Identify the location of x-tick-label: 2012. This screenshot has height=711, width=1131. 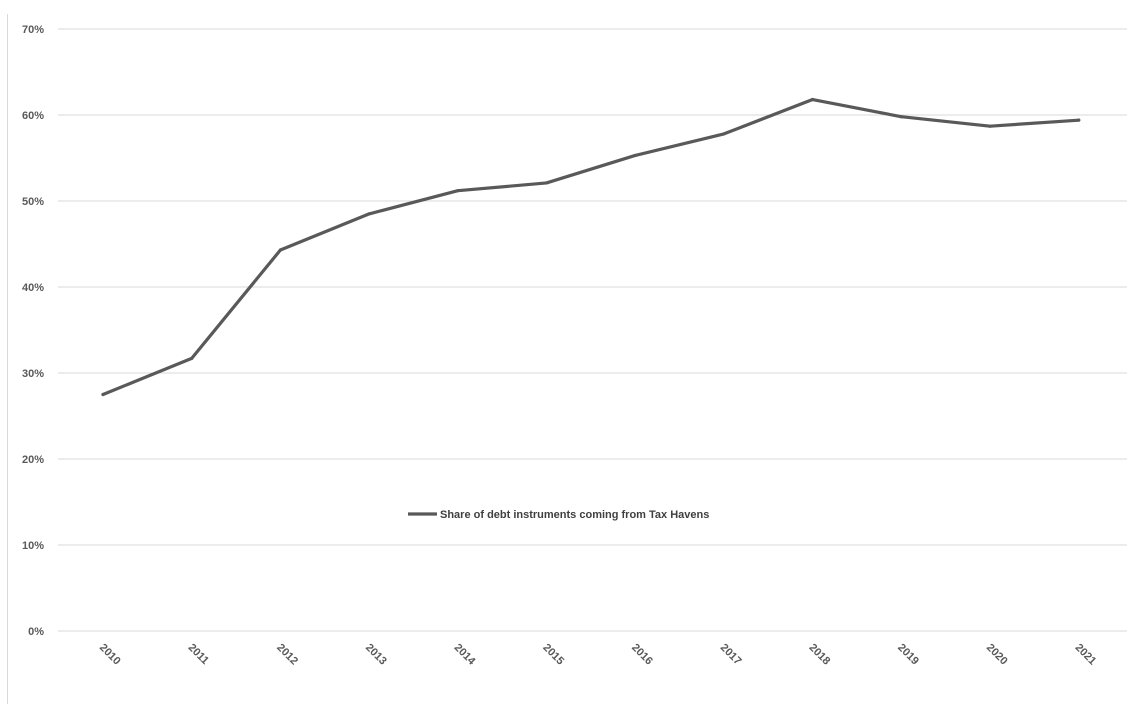
(287, 655).